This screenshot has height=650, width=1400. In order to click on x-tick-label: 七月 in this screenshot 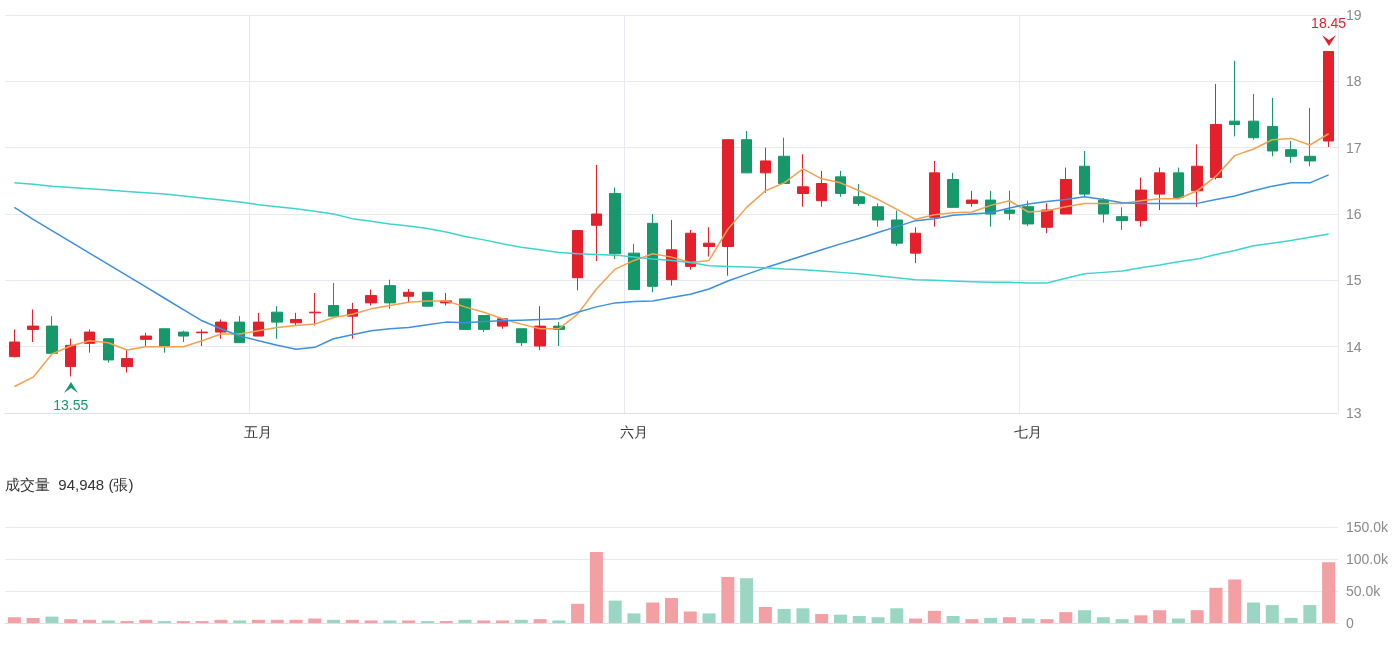, I will do `click(1028, 432)`.